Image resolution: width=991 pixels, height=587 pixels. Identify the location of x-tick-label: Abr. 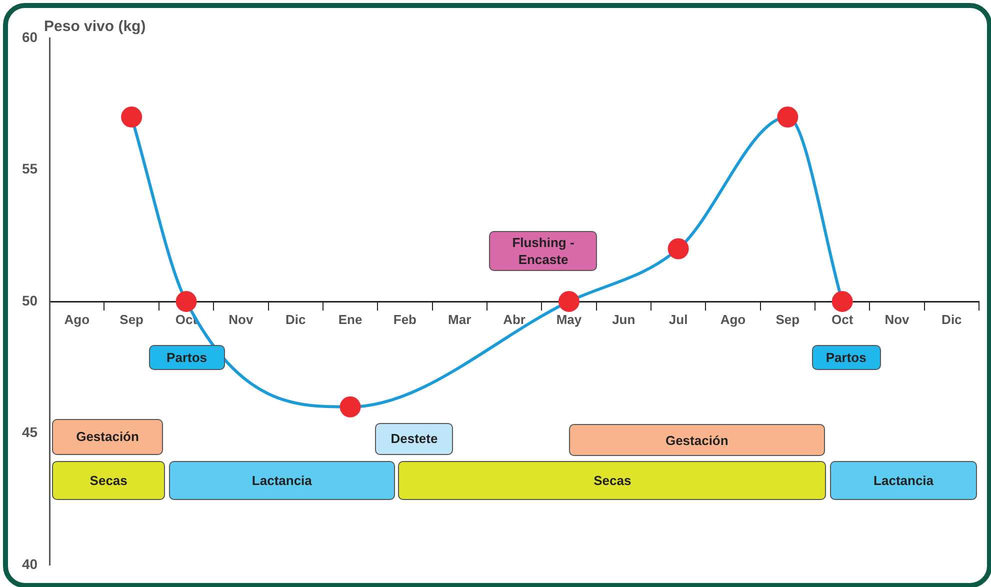
(514, 319).